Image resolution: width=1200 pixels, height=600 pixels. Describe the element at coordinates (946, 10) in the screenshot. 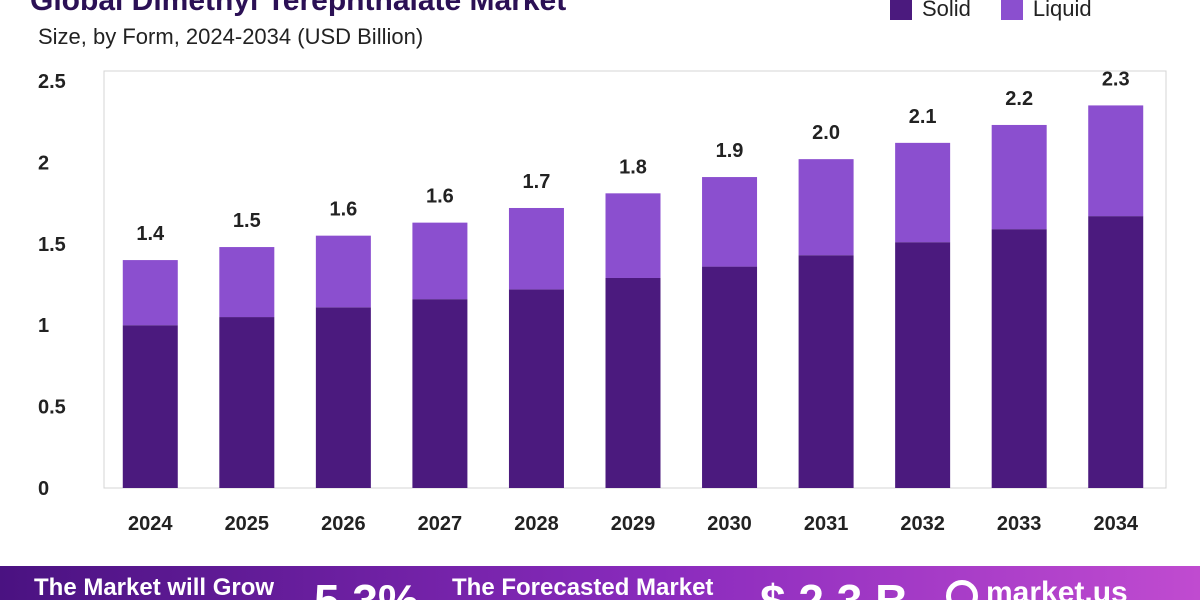

I see `legend-label-solid: Solid` at that location.